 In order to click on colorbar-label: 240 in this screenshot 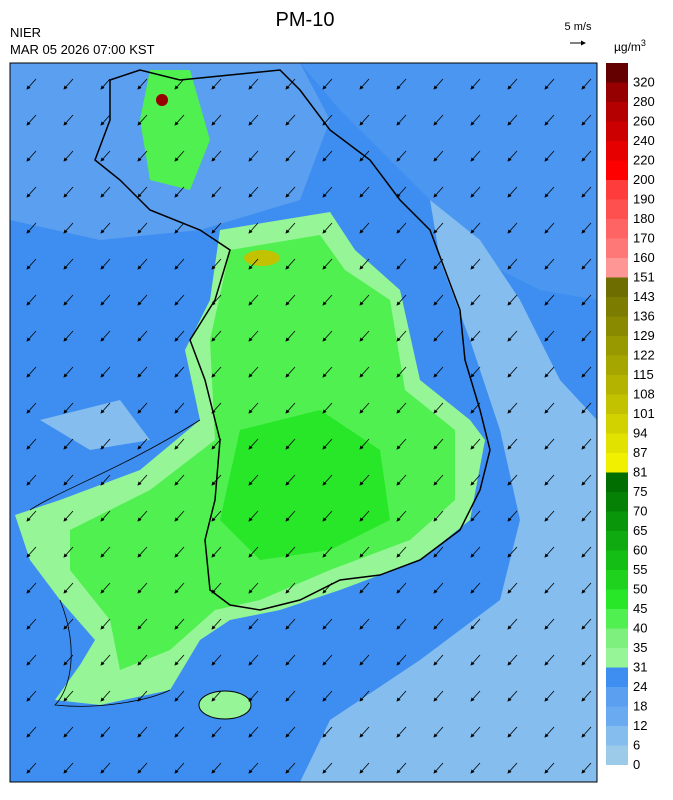, I will do `click(644, 140)`.